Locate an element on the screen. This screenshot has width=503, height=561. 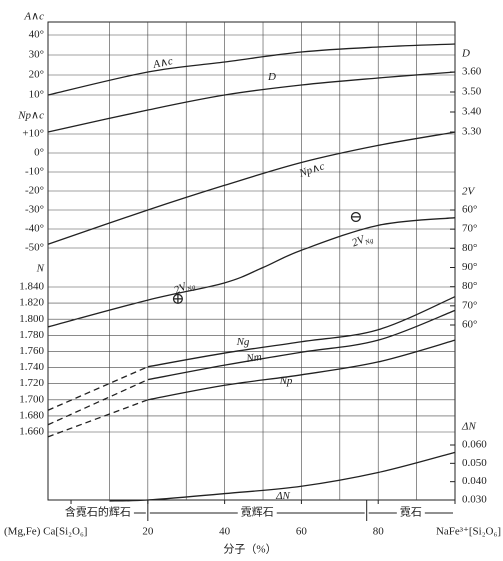
y-tick-label: 0.060 is located at coordinates (474, 445).